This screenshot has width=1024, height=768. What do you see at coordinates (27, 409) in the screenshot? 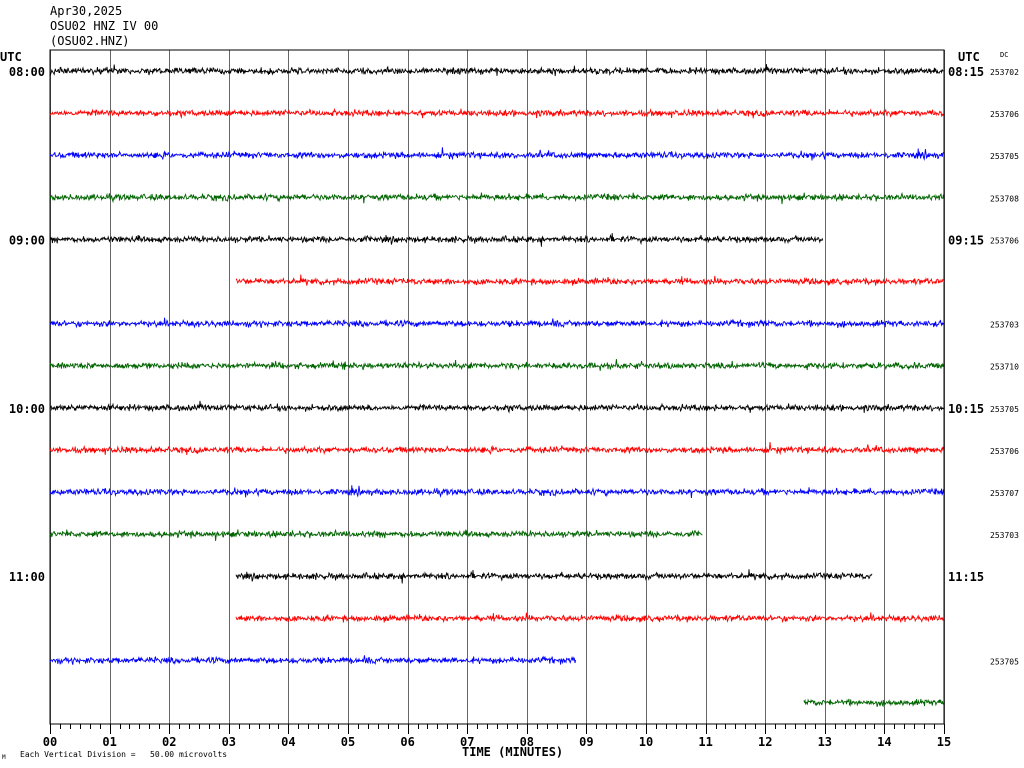
I see `row-time-left: 10:00` at bounding box center [27, 409].